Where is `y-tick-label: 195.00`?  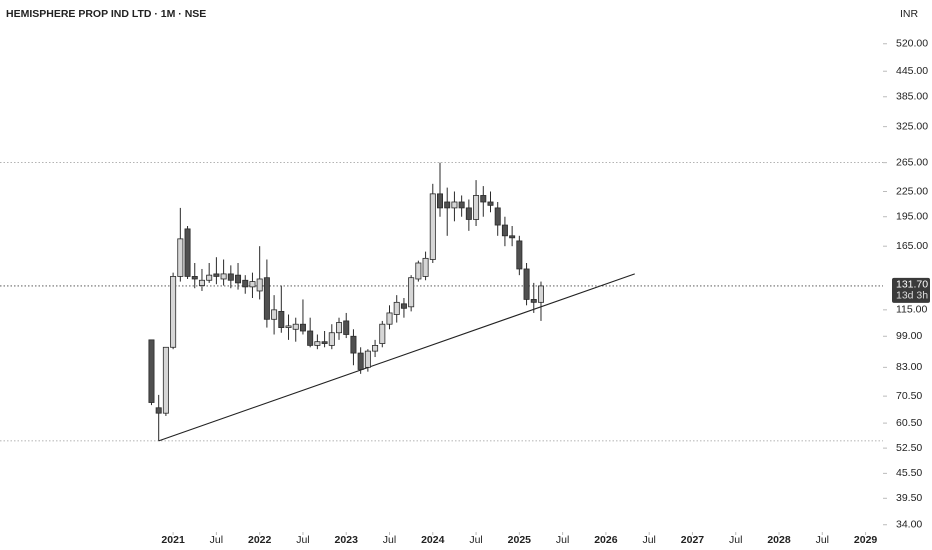 y-tick-label: 195.00 is located at coordinates (912, 217).